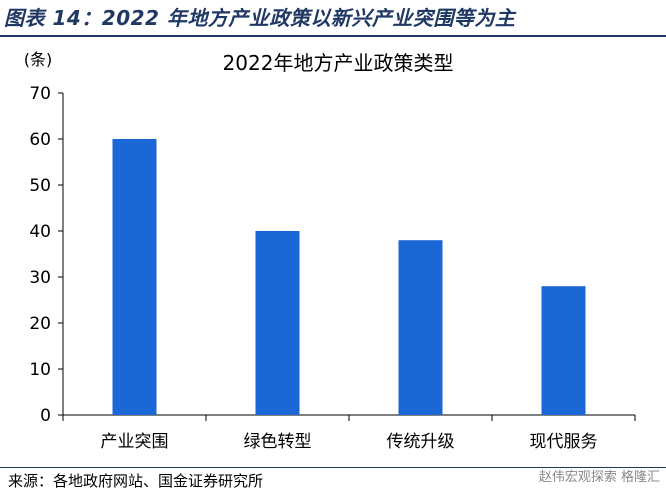  What do you see at coordinates (40, 324) in the screenshot?
I see `y-tick-label: 20` at bounding box center [40, 324].